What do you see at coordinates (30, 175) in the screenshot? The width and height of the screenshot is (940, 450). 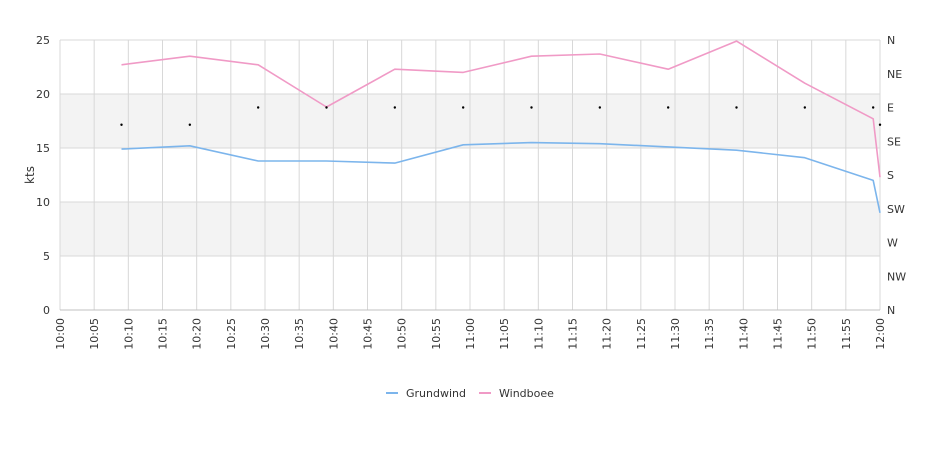 I see `y-axis-label: kts` at bounding box center [30, 175].